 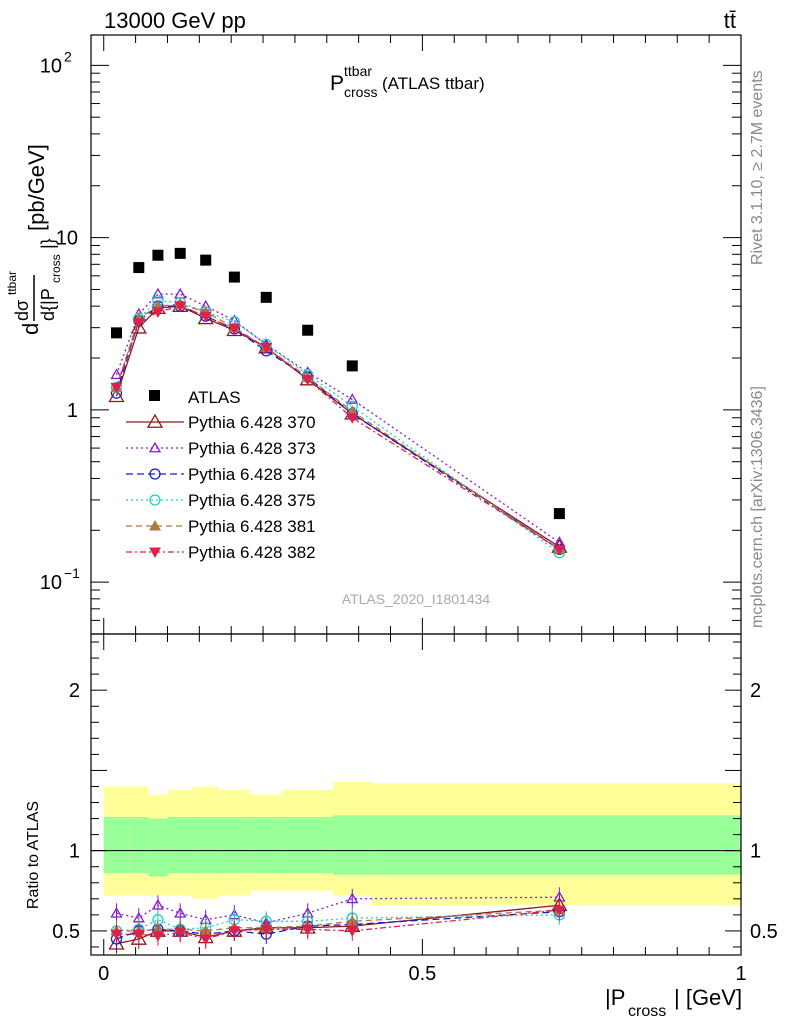 What do you see at coordinates (72, 573) in the screenshot?
I see `y-tick-exponent: −1` at bounding box center [72, 573].